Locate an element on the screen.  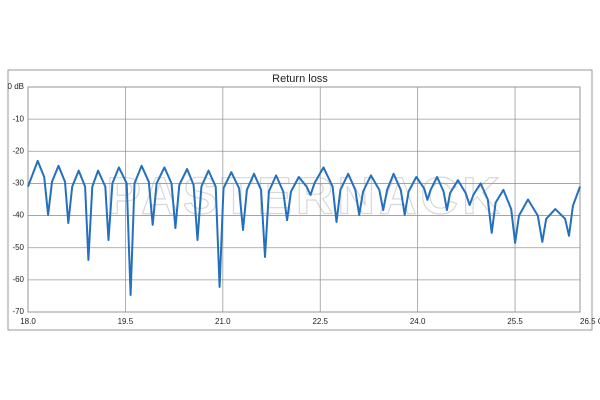
y-tick-label: -50 is located at coordinates (18, 247).